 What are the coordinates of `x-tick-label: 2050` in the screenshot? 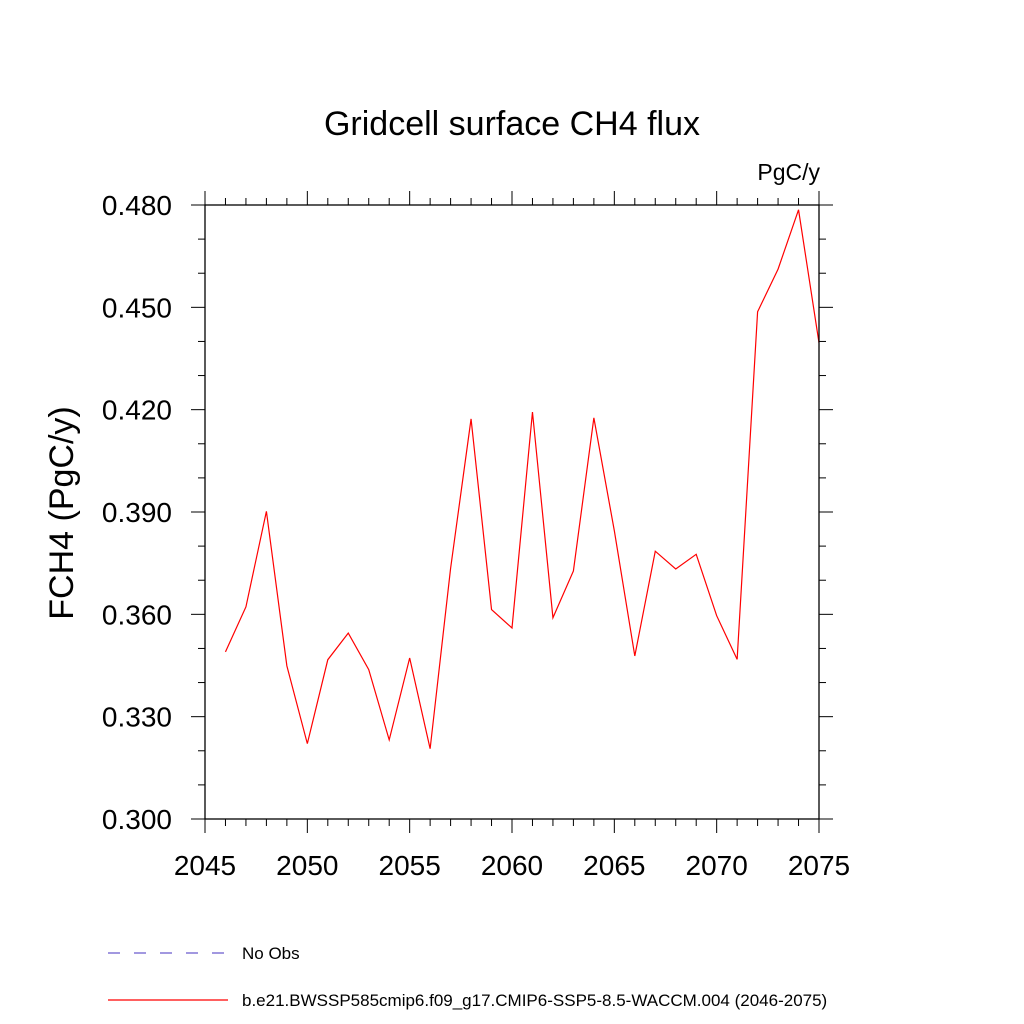 It's located at (307, 865).